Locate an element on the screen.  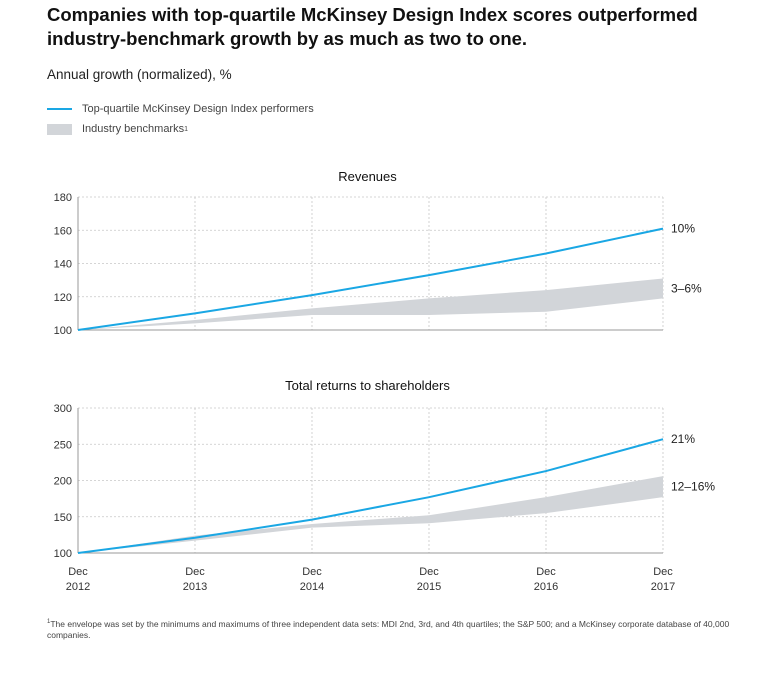
chart-title: Total returns to shareholders is located at coordinates (367, 385).